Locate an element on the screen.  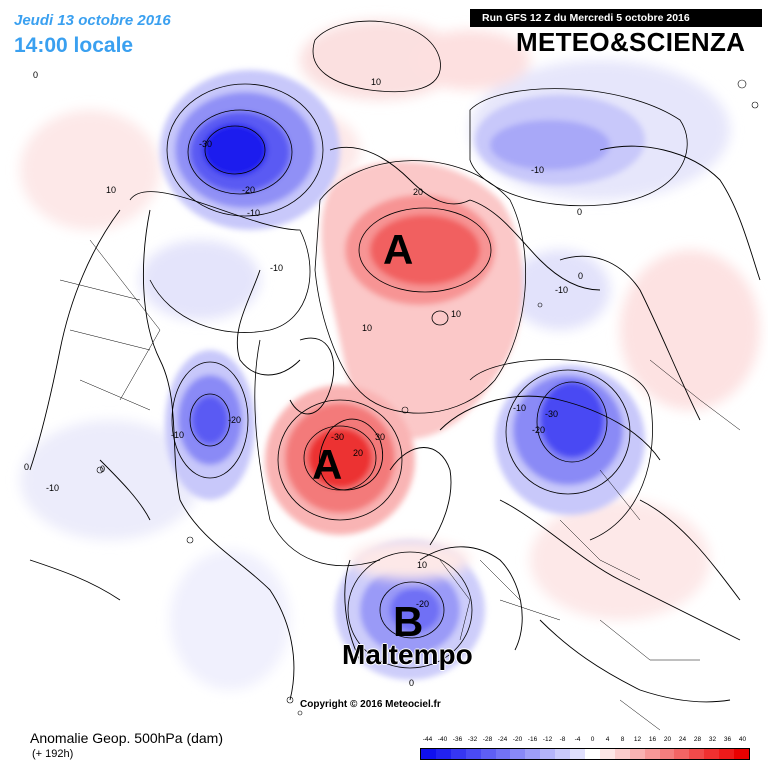
copyright: Copyright © 2016 Meteociel.fr is located at coordinates (370, 704).